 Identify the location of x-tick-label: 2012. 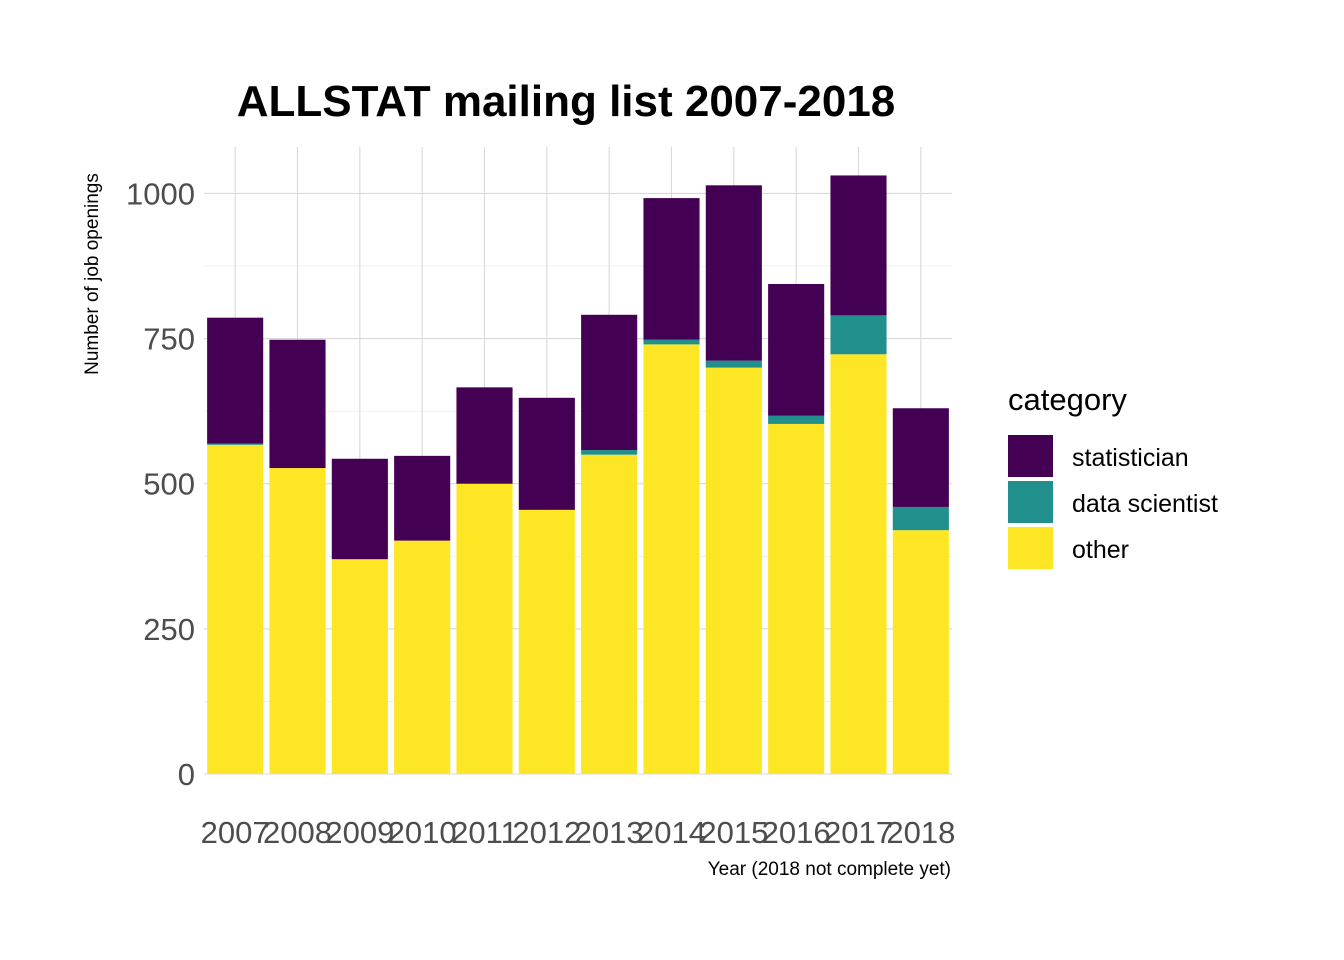
(546, 832).